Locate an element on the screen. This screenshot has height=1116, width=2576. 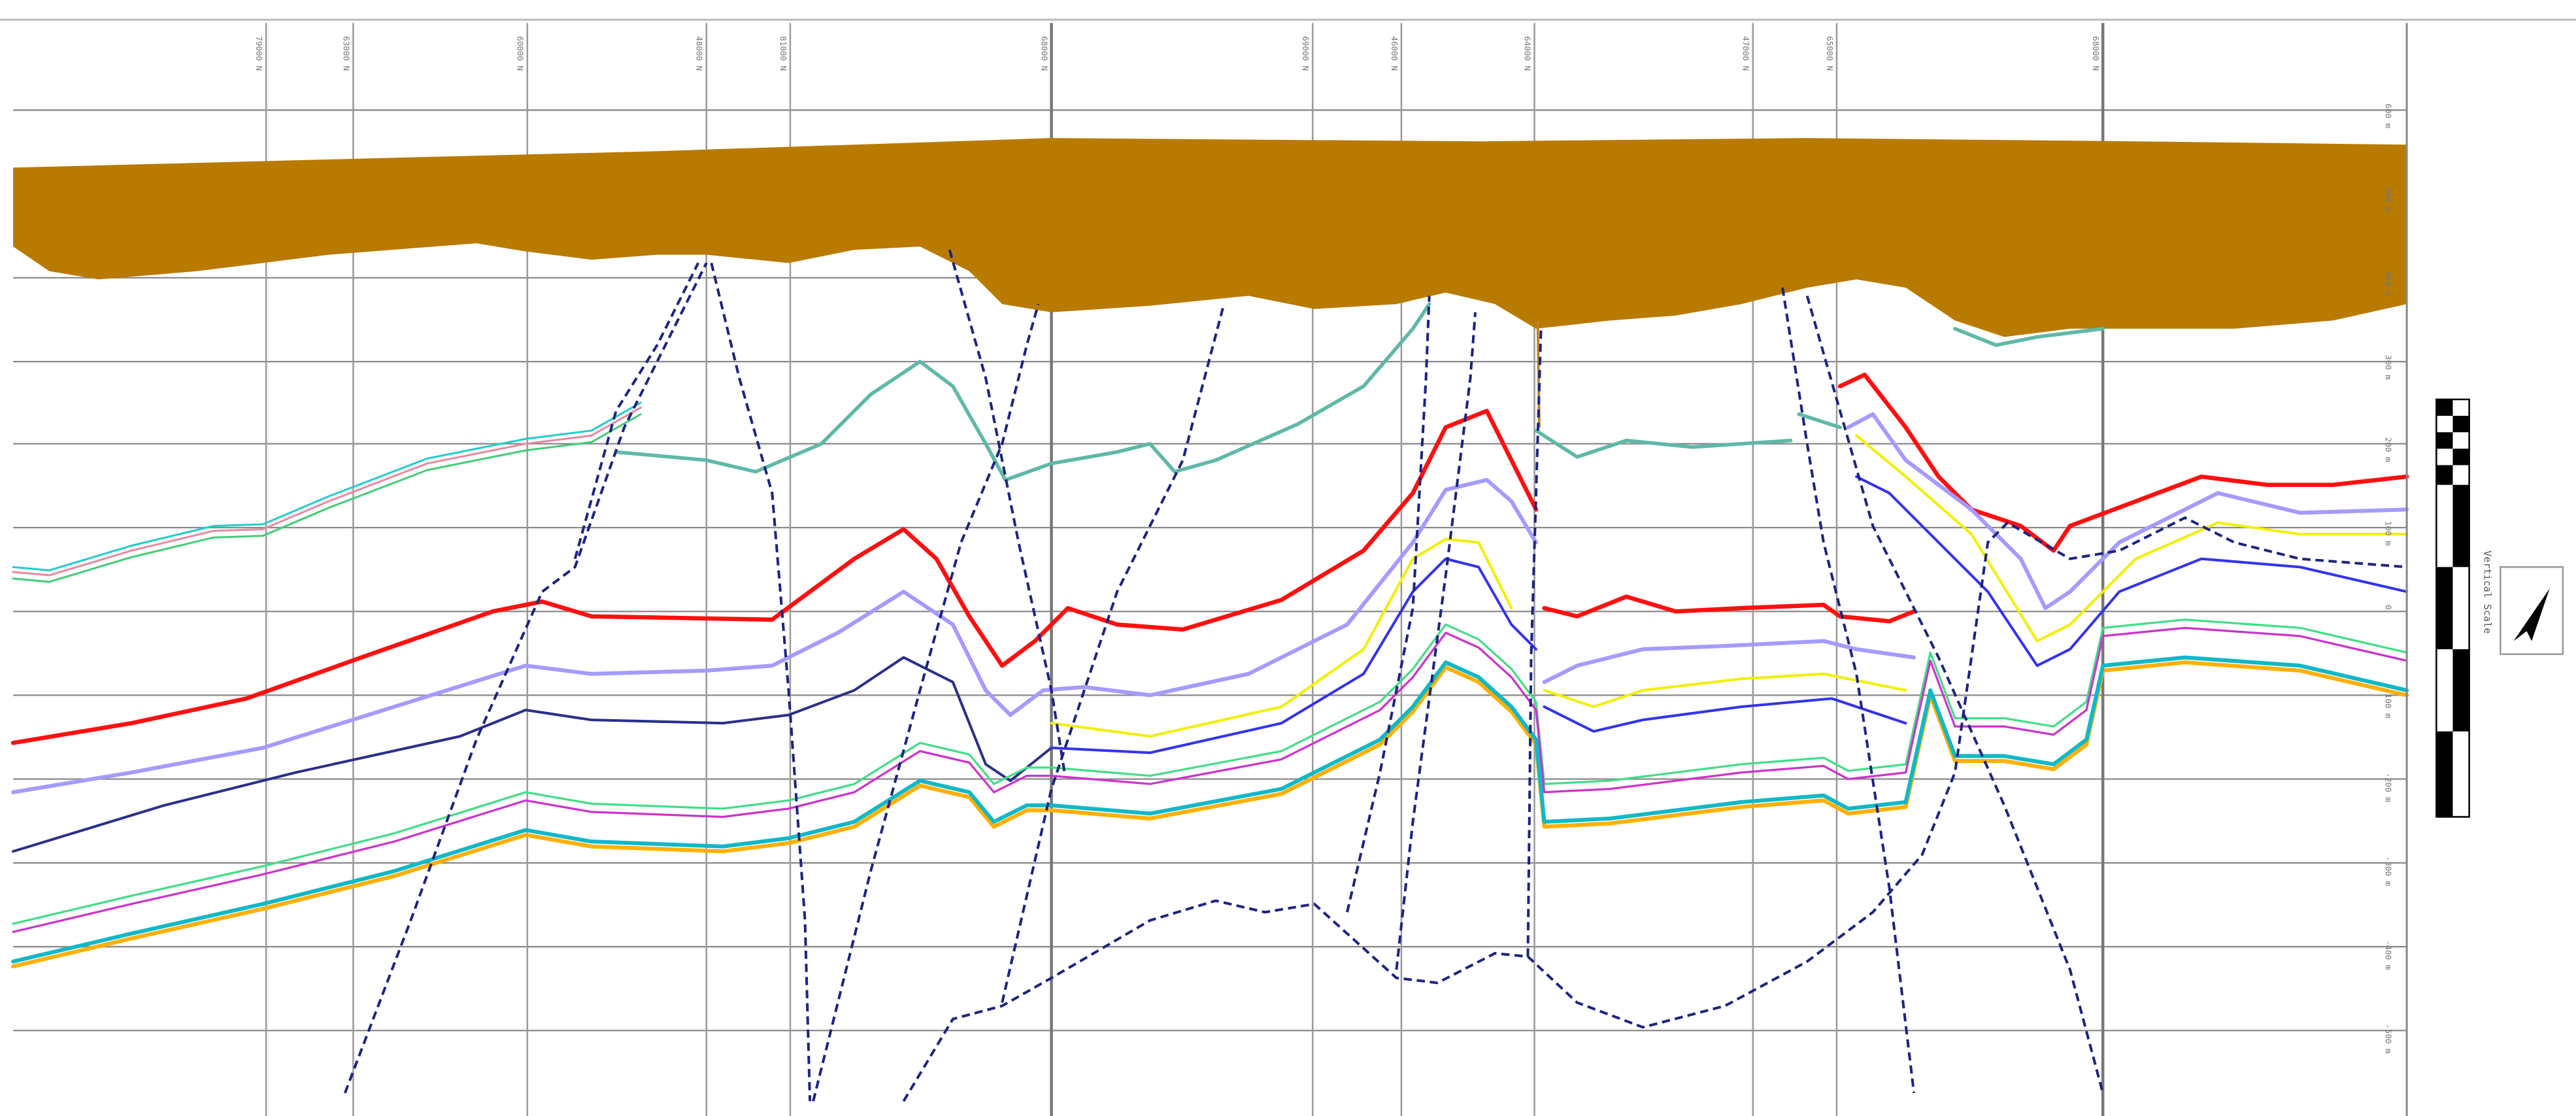
section-label: 64000 N is located at coordinates (1527, 53).